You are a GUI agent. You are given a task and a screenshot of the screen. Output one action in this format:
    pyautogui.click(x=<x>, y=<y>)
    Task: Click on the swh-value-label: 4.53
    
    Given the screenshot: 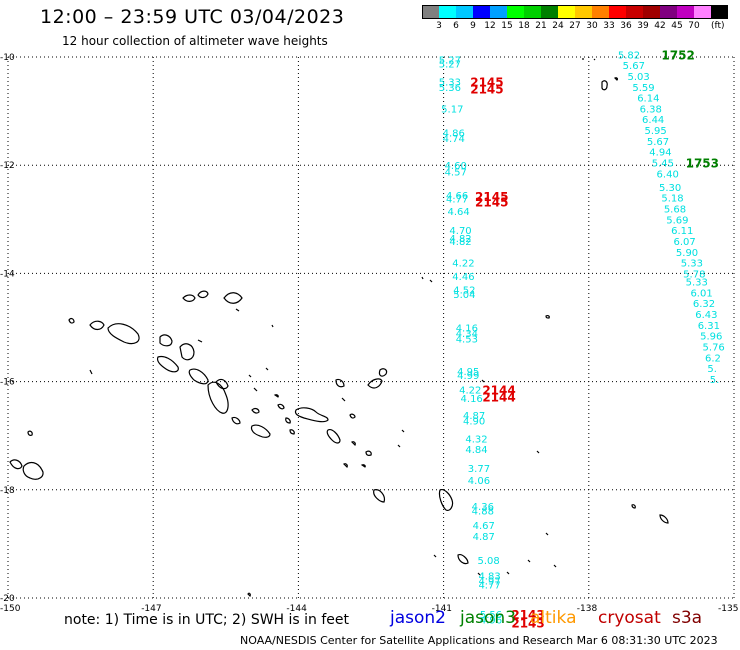 What is the action you would take?
    pyautogui.click(x=467, y=339)
    